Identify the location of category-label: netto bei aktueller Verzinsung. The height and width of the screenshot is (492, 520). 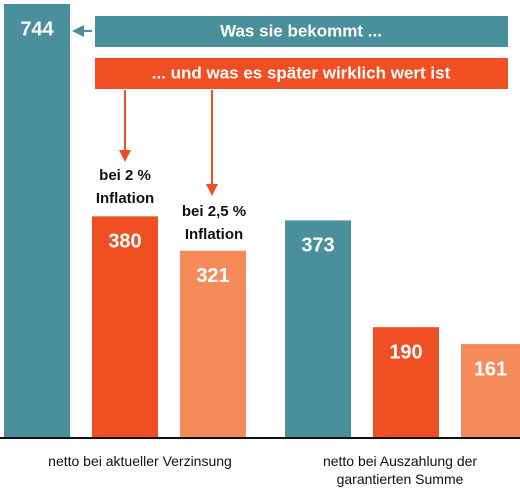
(140, 461).